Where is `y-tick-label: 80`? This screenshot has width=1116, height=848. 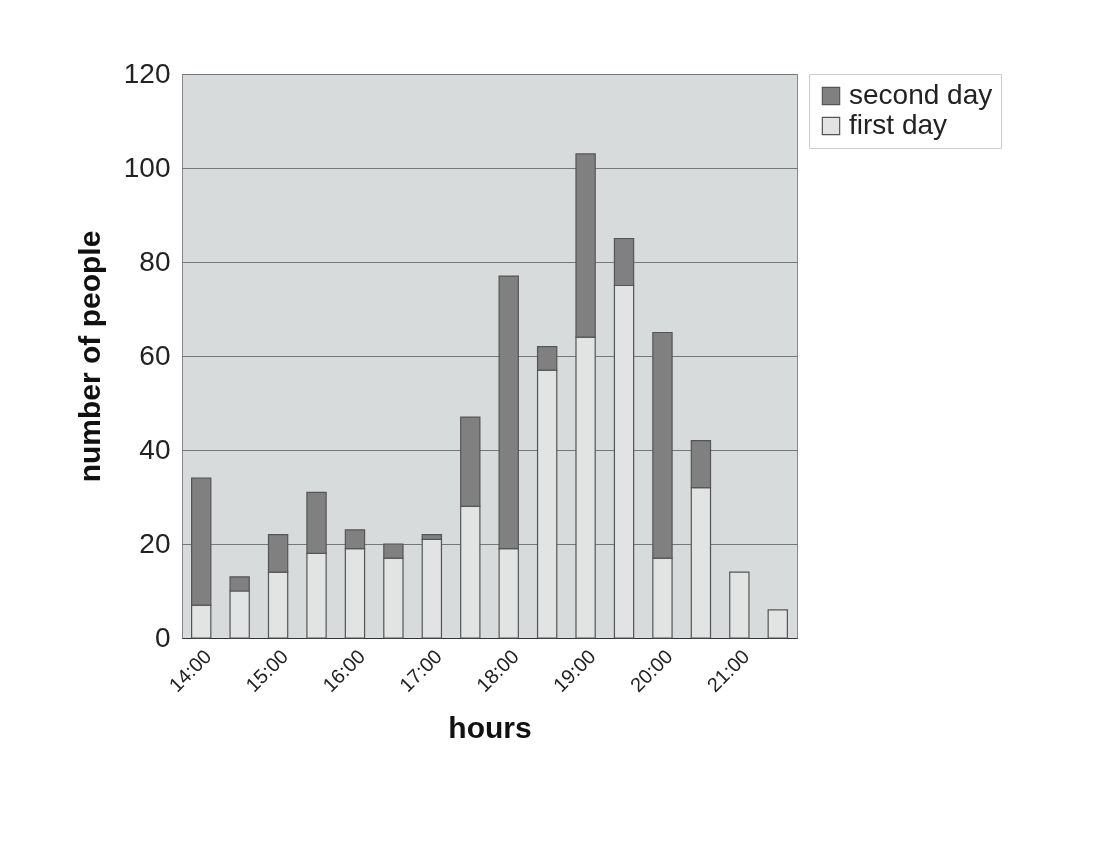 y-tick-label: 80 is located at coordinates (155, 261).